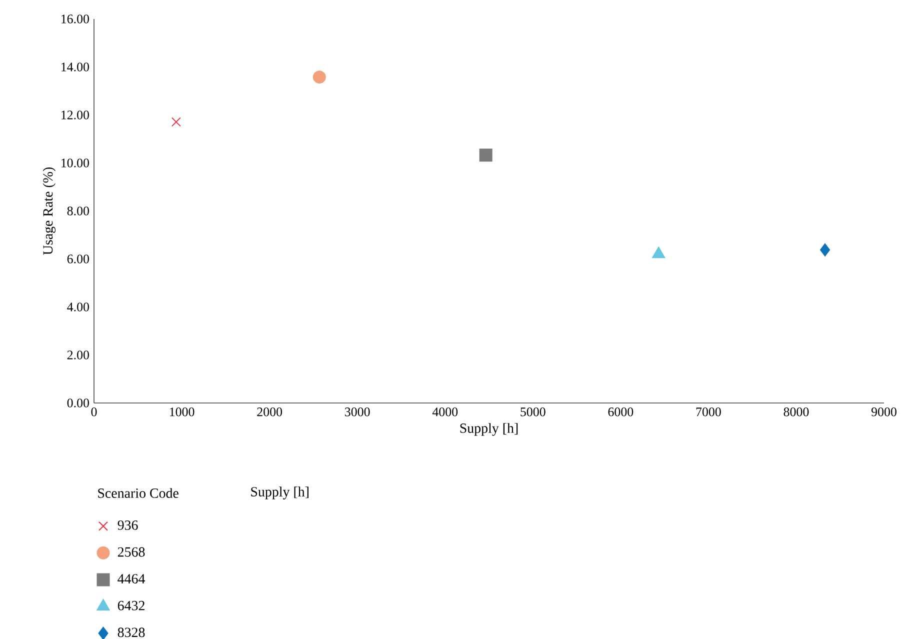  Describe the element at coordinates (708, 412) in the screenshot. I see `x-tick-label: 7000` at that location.